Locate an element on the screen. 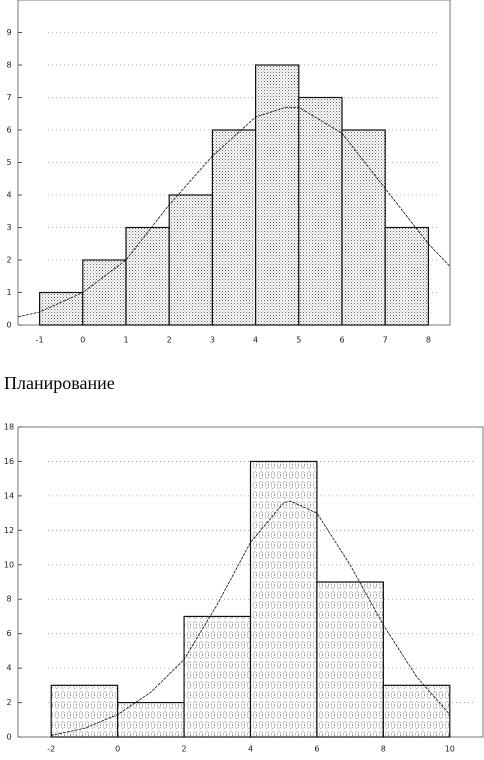  x-tick-label: 10 is located at coordinates (450, 749).